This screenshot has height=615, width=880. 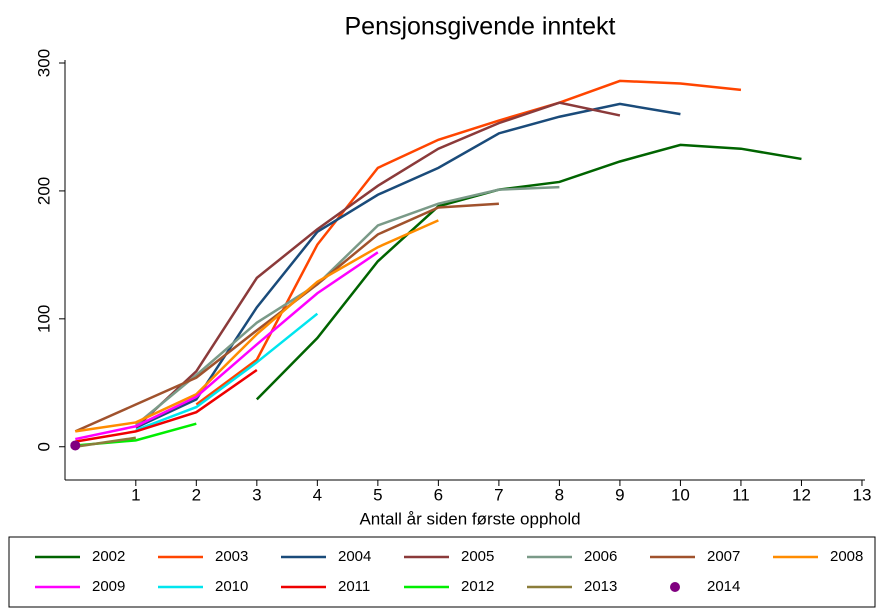 I want to click on legend-label: 2013, so click(x=600, y=586).